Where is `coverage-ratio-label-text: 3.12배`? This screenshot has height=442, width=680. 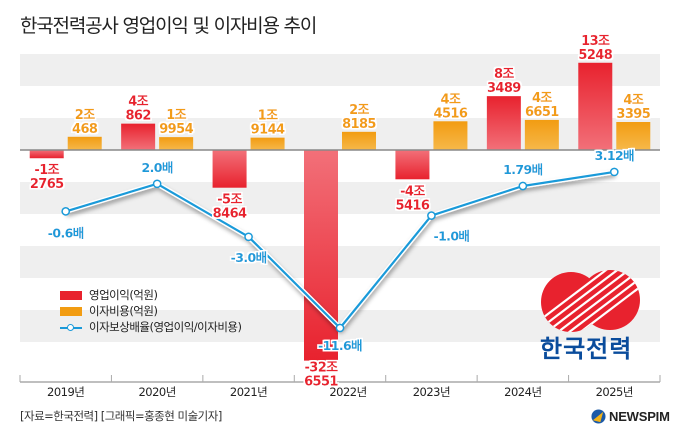
coverage-ratio-label-text: 3.12배 is located at coordinates (614, 155).